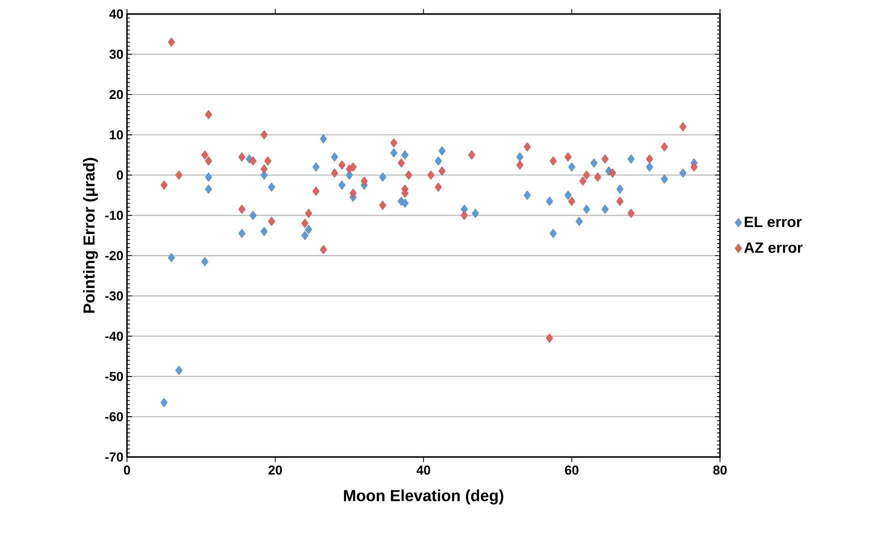  What do you see at coordinates (114, 255) in the screenshot?
I see `y-tick-label: -20` at bounding box center [114, 255].